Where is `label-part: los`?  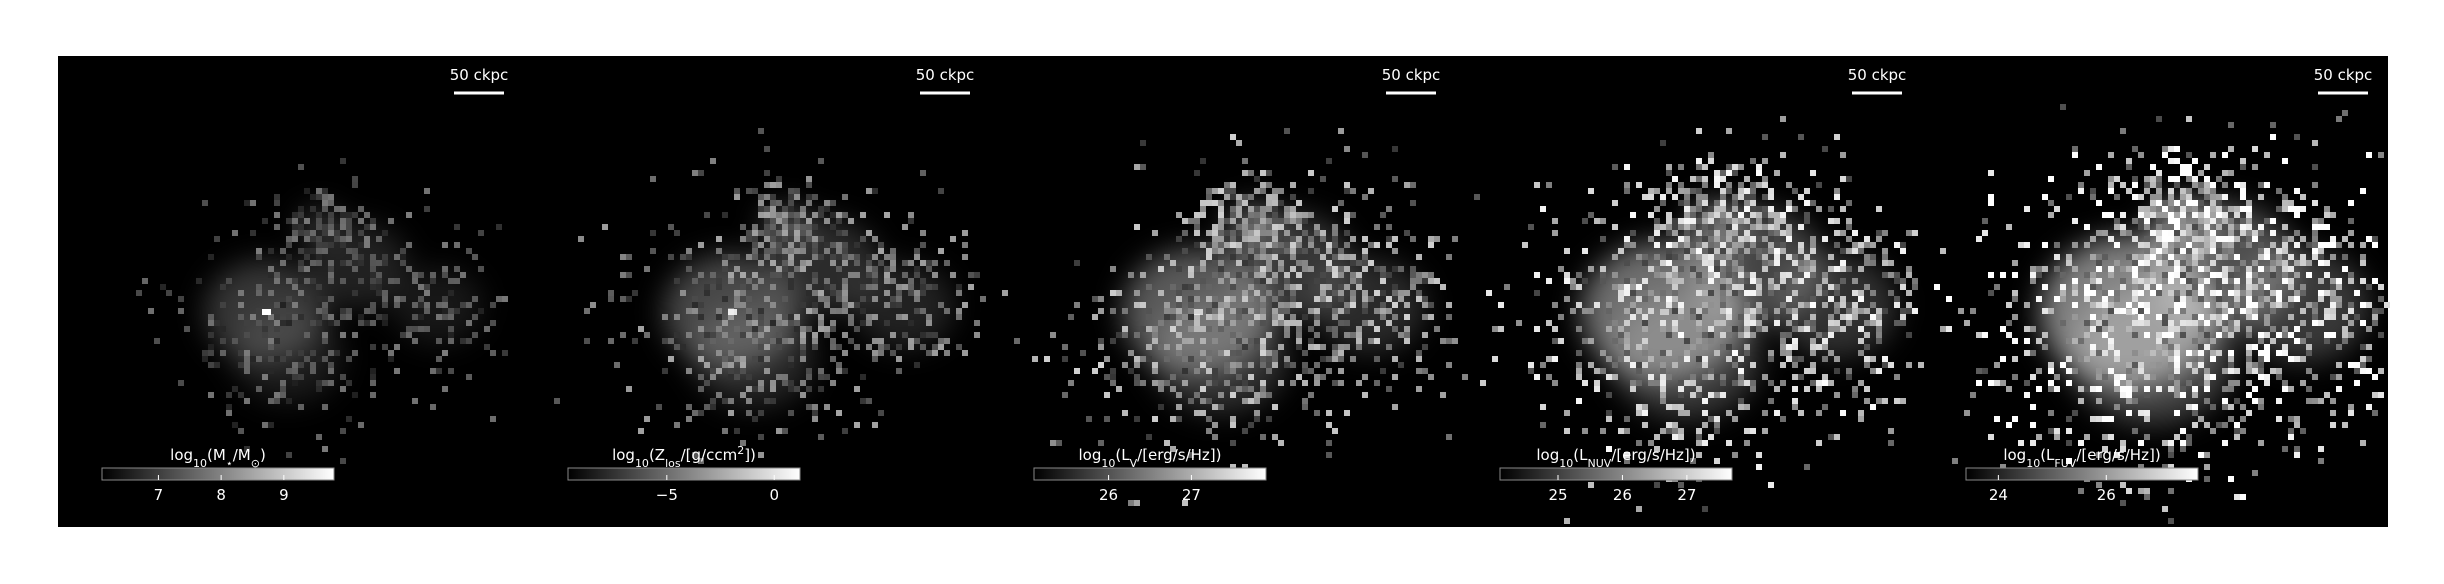 label-part: los is located at coordinates (673, 463).